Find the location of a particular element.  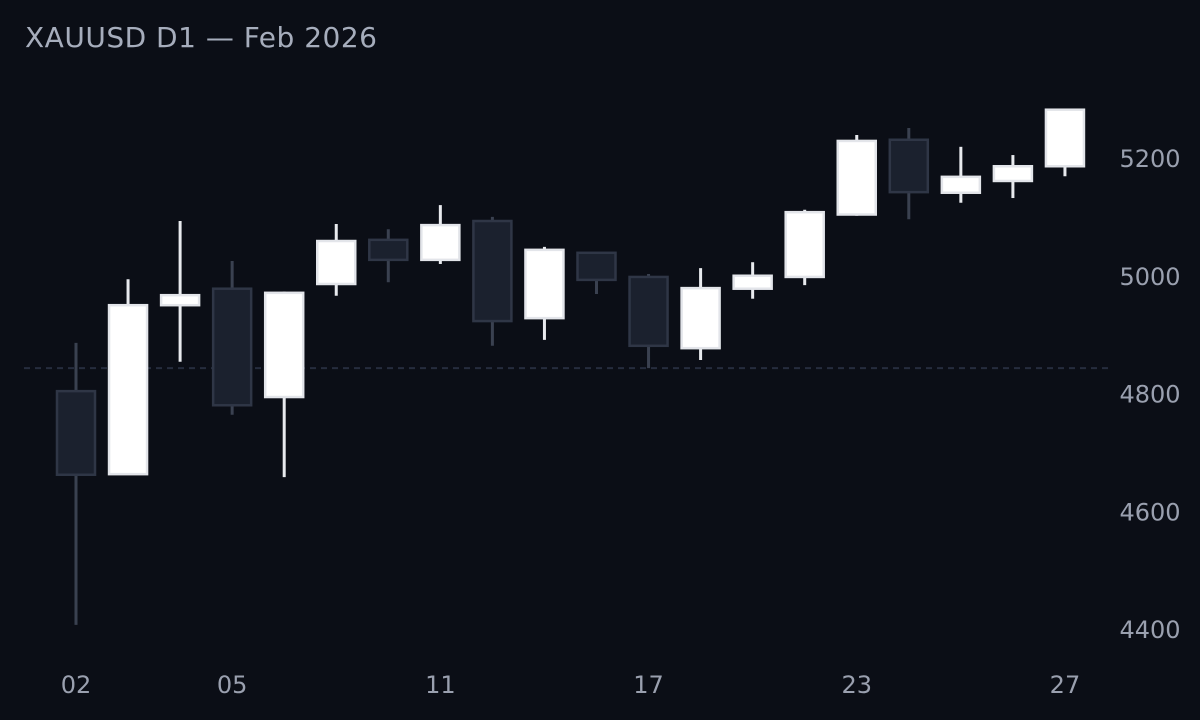

y-tick-label: 4600 is located at coordinates (1149, 512).